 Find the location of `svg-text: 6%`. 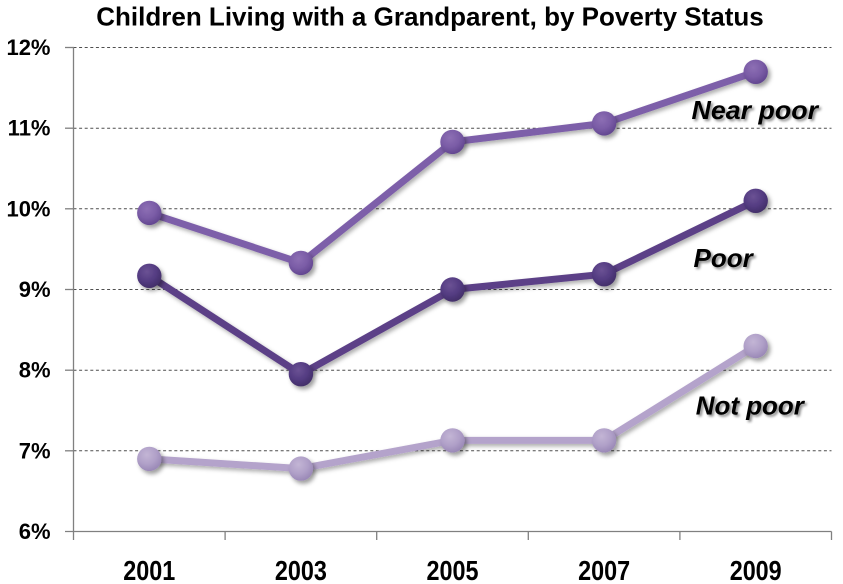

svg-text: 6% is located at coordinates (35, 531).